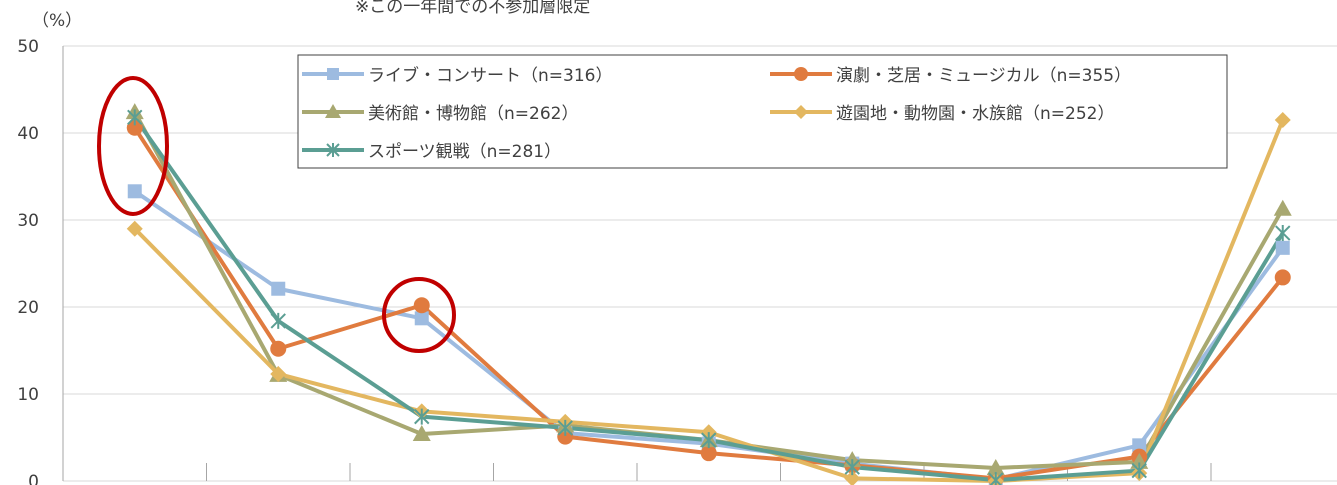  I want to click on y-tick-label: 40, so click(28, 134).